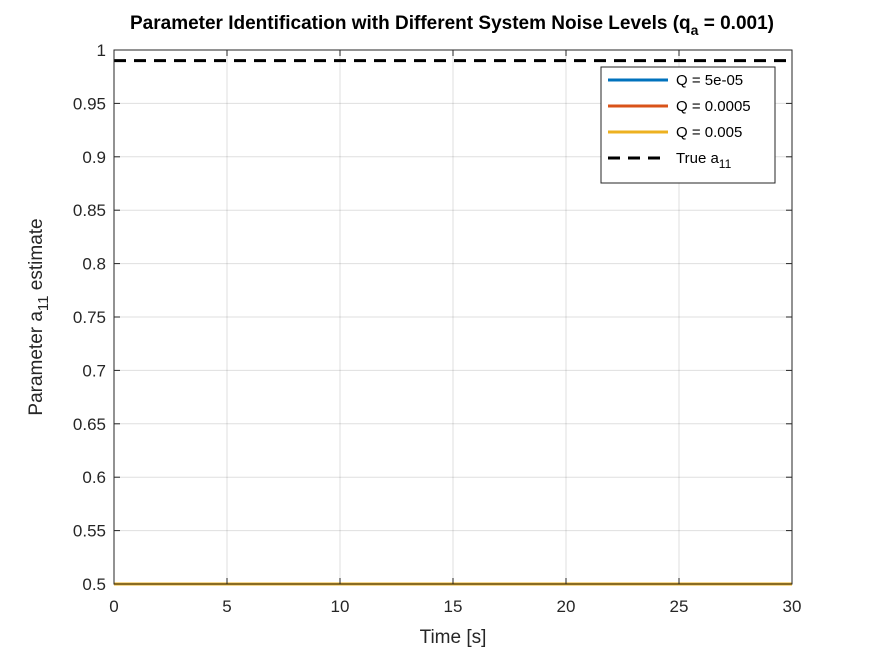 Image resolution: width=875 pixels, height=661 pixels. What do you see at coordinates (709, 132) in the screenshot?
I see `legend-label-3: Q = 0.005` at bounding box center [709, 132].